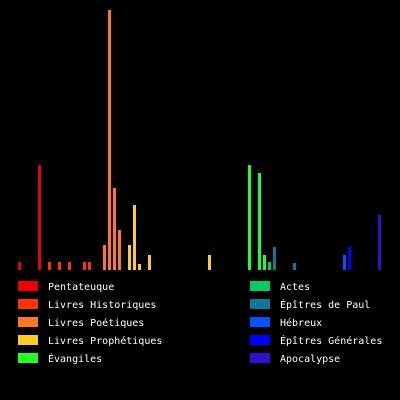  Describe the element at coordinates (96, 323) in the screenshot. I see `legend-label: Livres Poétiques` at that location.